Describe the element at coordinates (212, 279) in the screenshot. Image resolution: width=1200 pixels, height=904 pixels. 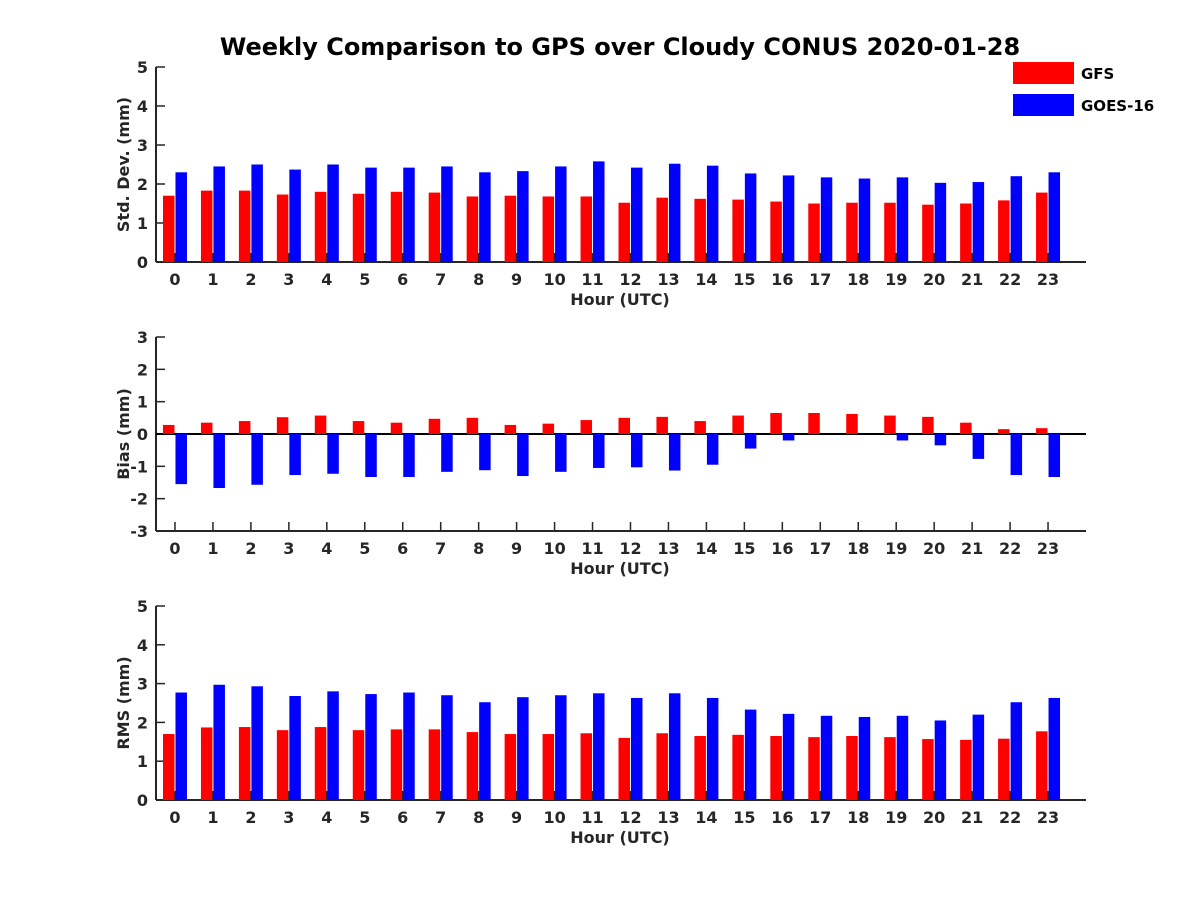
I see `x-tick-label: 1` at that location.